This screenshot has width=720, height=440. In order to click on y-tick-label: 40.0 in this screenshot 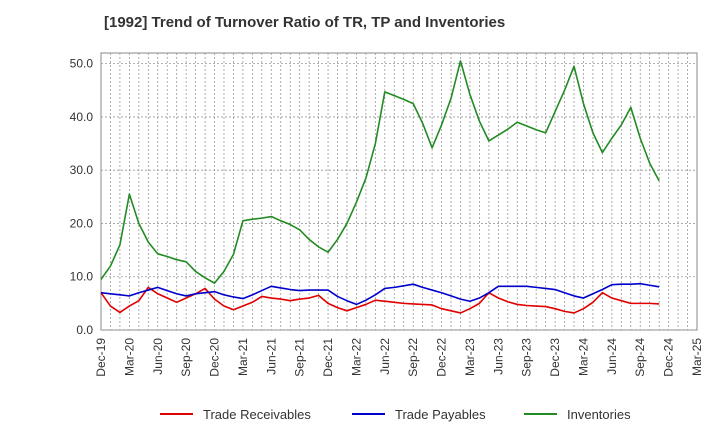, I will do `click(82, 117)`.